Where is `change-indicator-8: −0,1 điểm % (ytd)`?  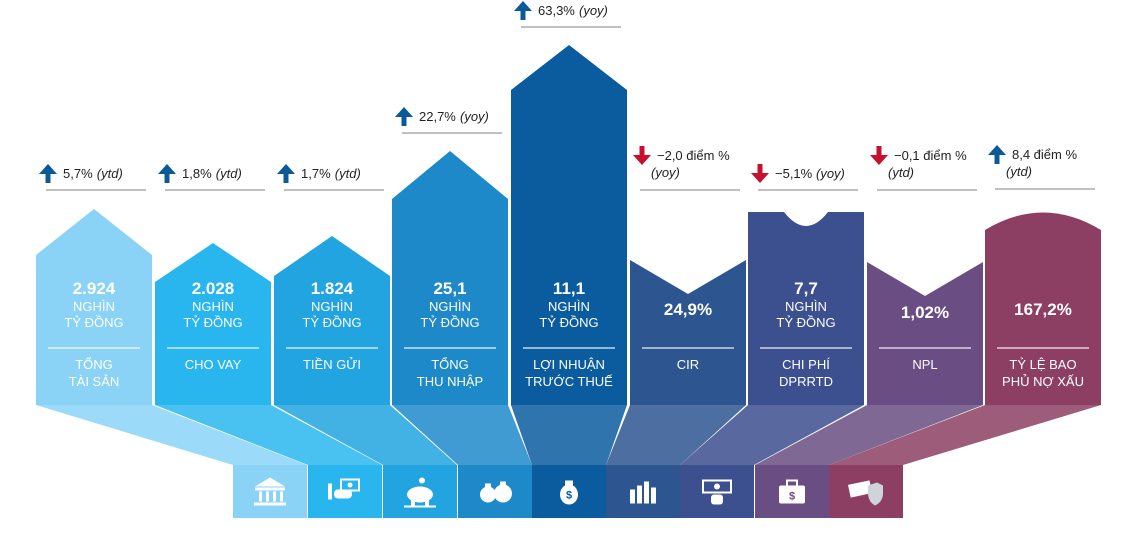
change-indicator-8: −0,1 điểm % (ytd) is located at coordinates (923, 168).